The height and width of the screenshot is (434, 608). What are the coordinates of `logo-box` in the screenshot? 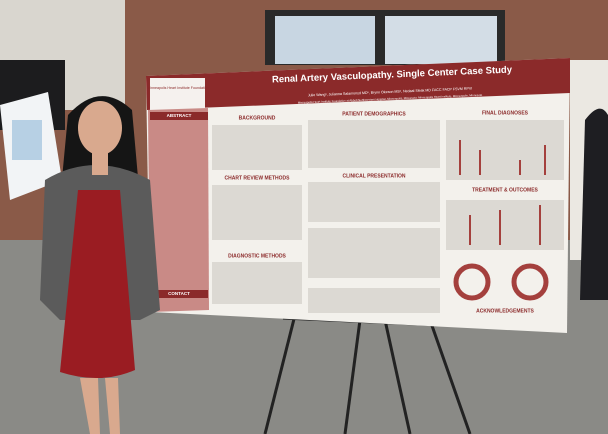 It's located at (177, 94).